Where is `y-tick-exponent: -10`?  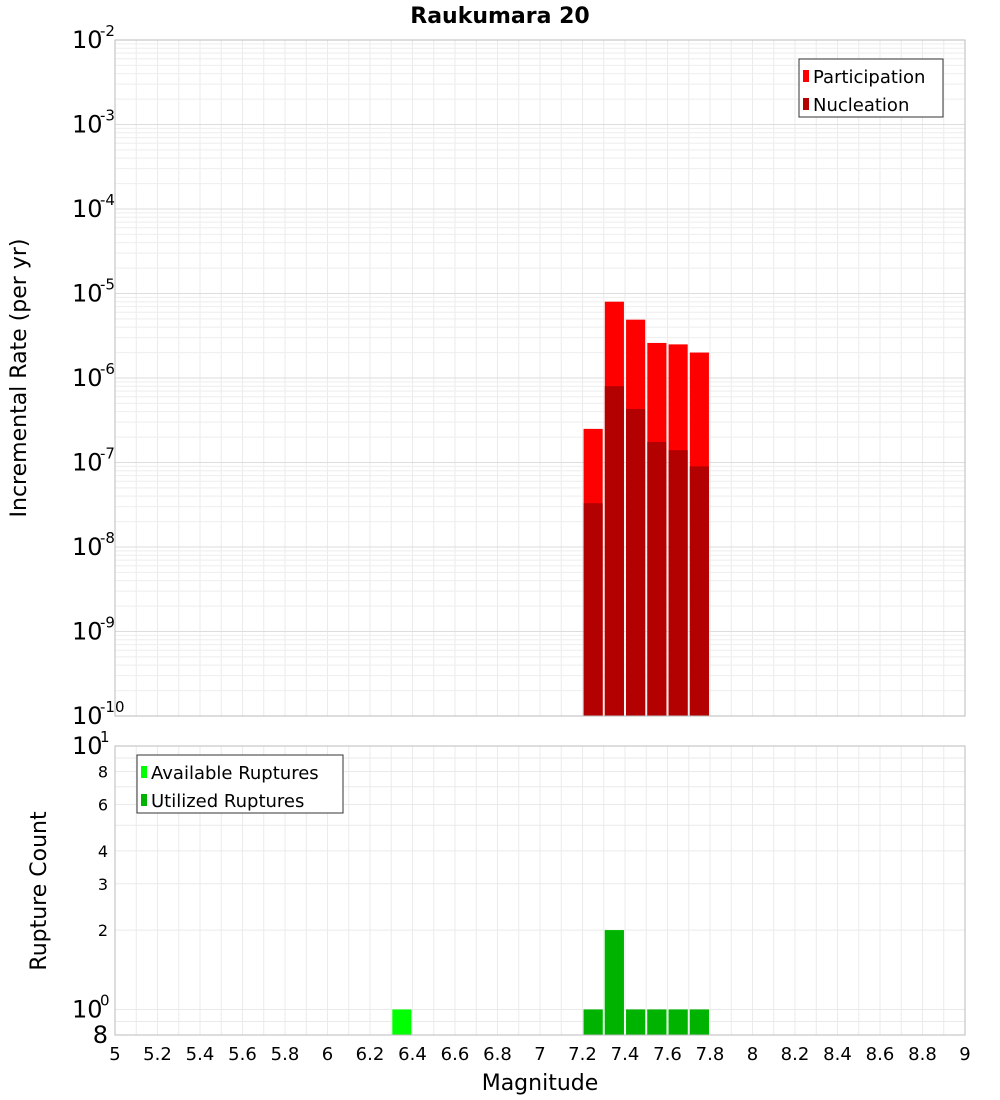 y-tick-exponent: -10 is located at coordinates (112, 707).